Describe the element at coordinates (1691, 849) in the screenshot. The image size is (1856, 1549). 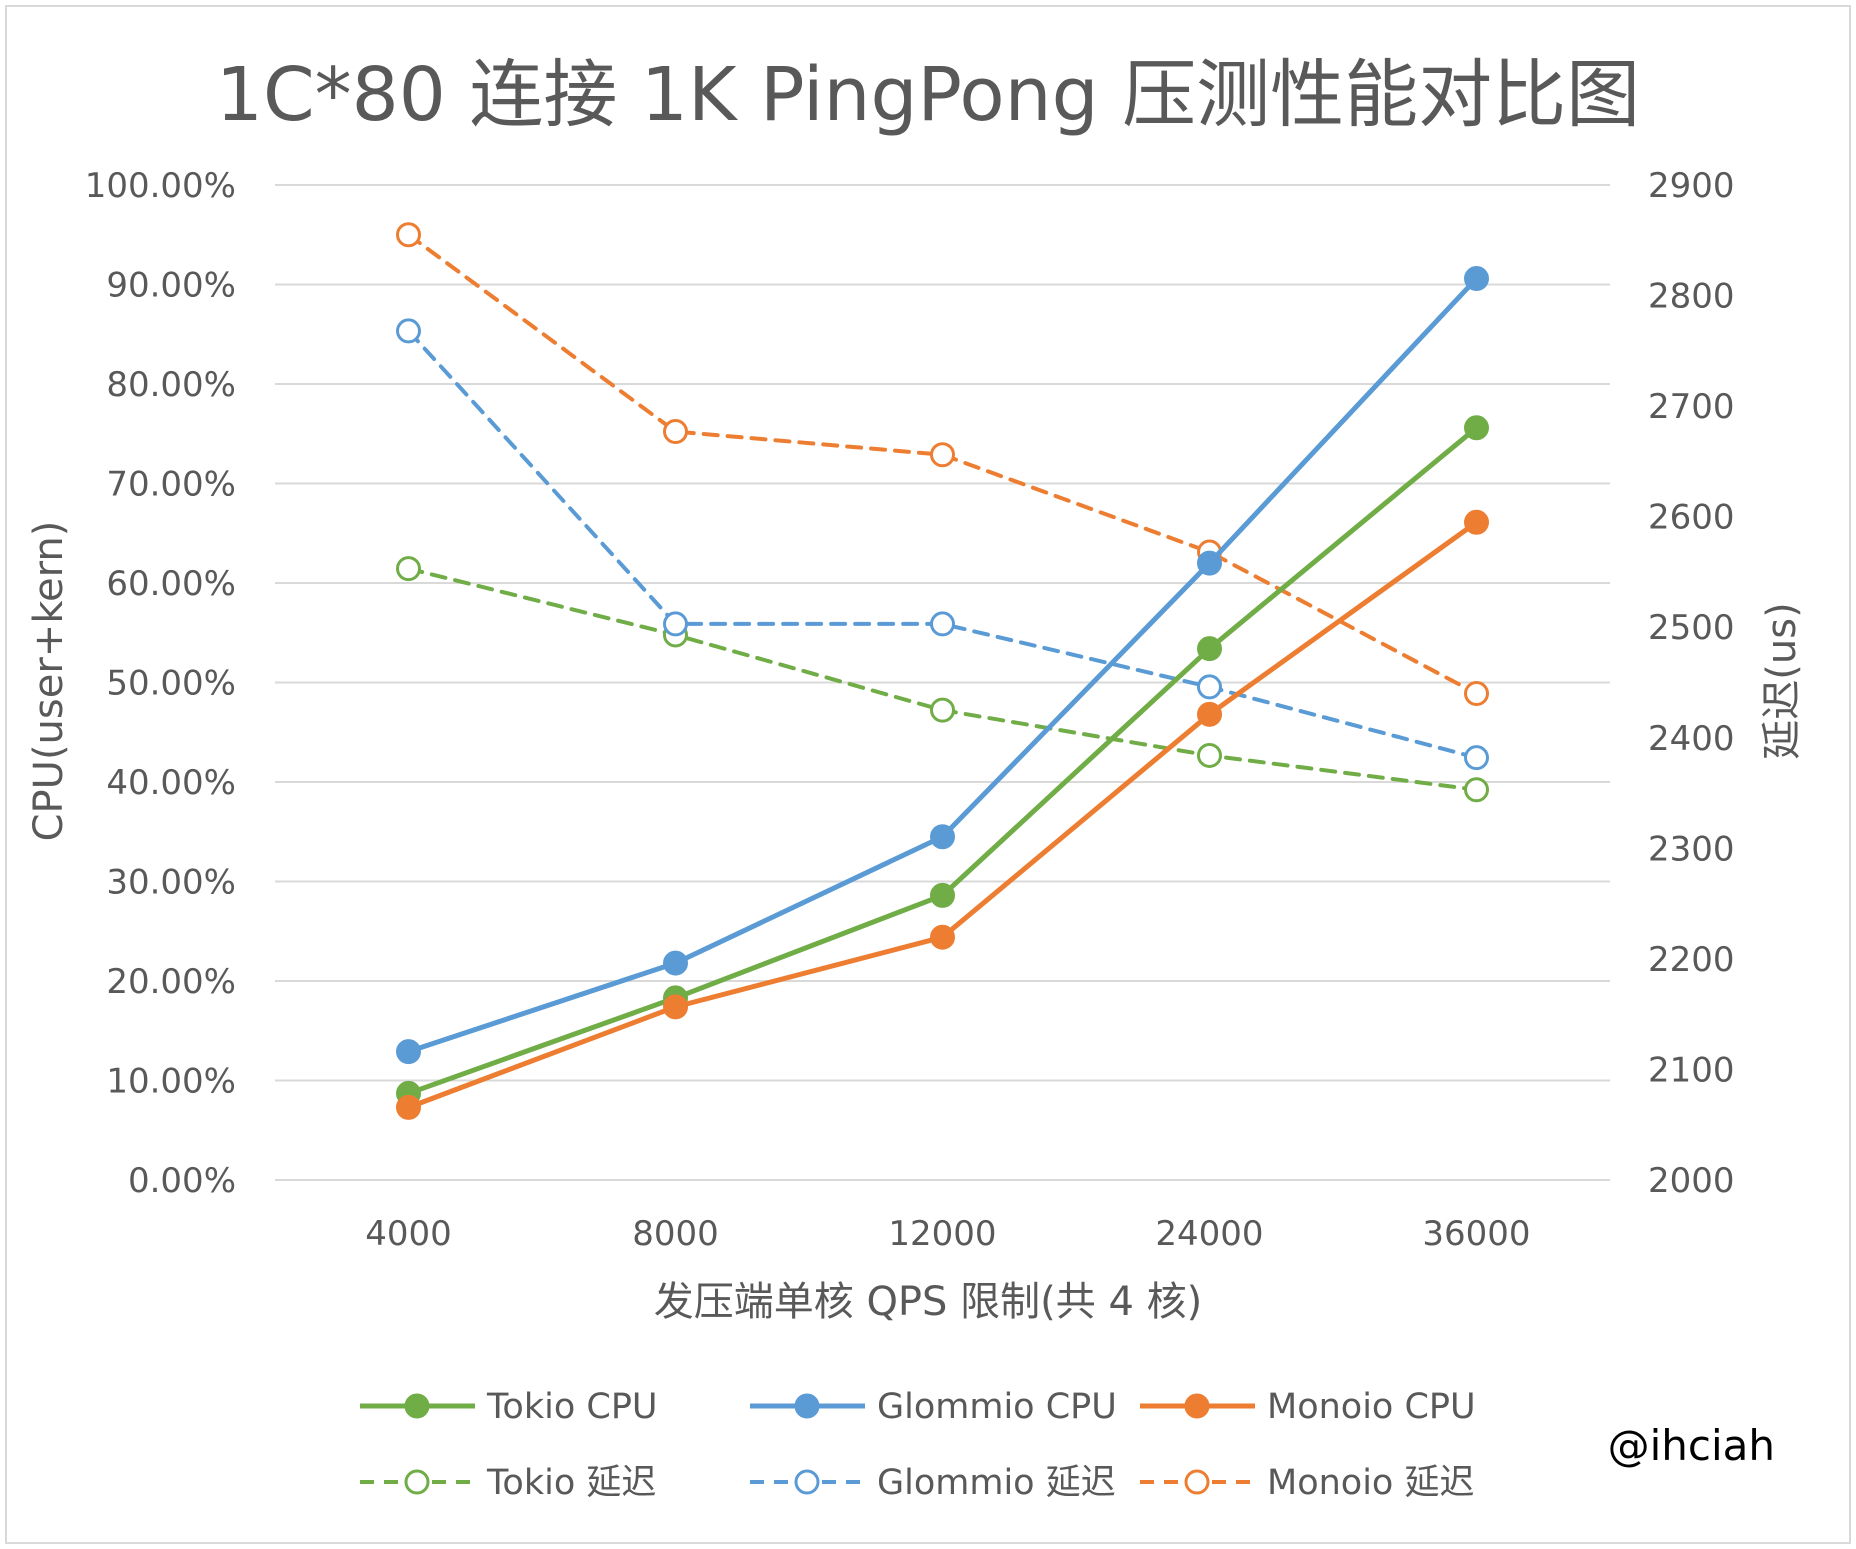
I see `y2-tick-label: 2300` at that location.